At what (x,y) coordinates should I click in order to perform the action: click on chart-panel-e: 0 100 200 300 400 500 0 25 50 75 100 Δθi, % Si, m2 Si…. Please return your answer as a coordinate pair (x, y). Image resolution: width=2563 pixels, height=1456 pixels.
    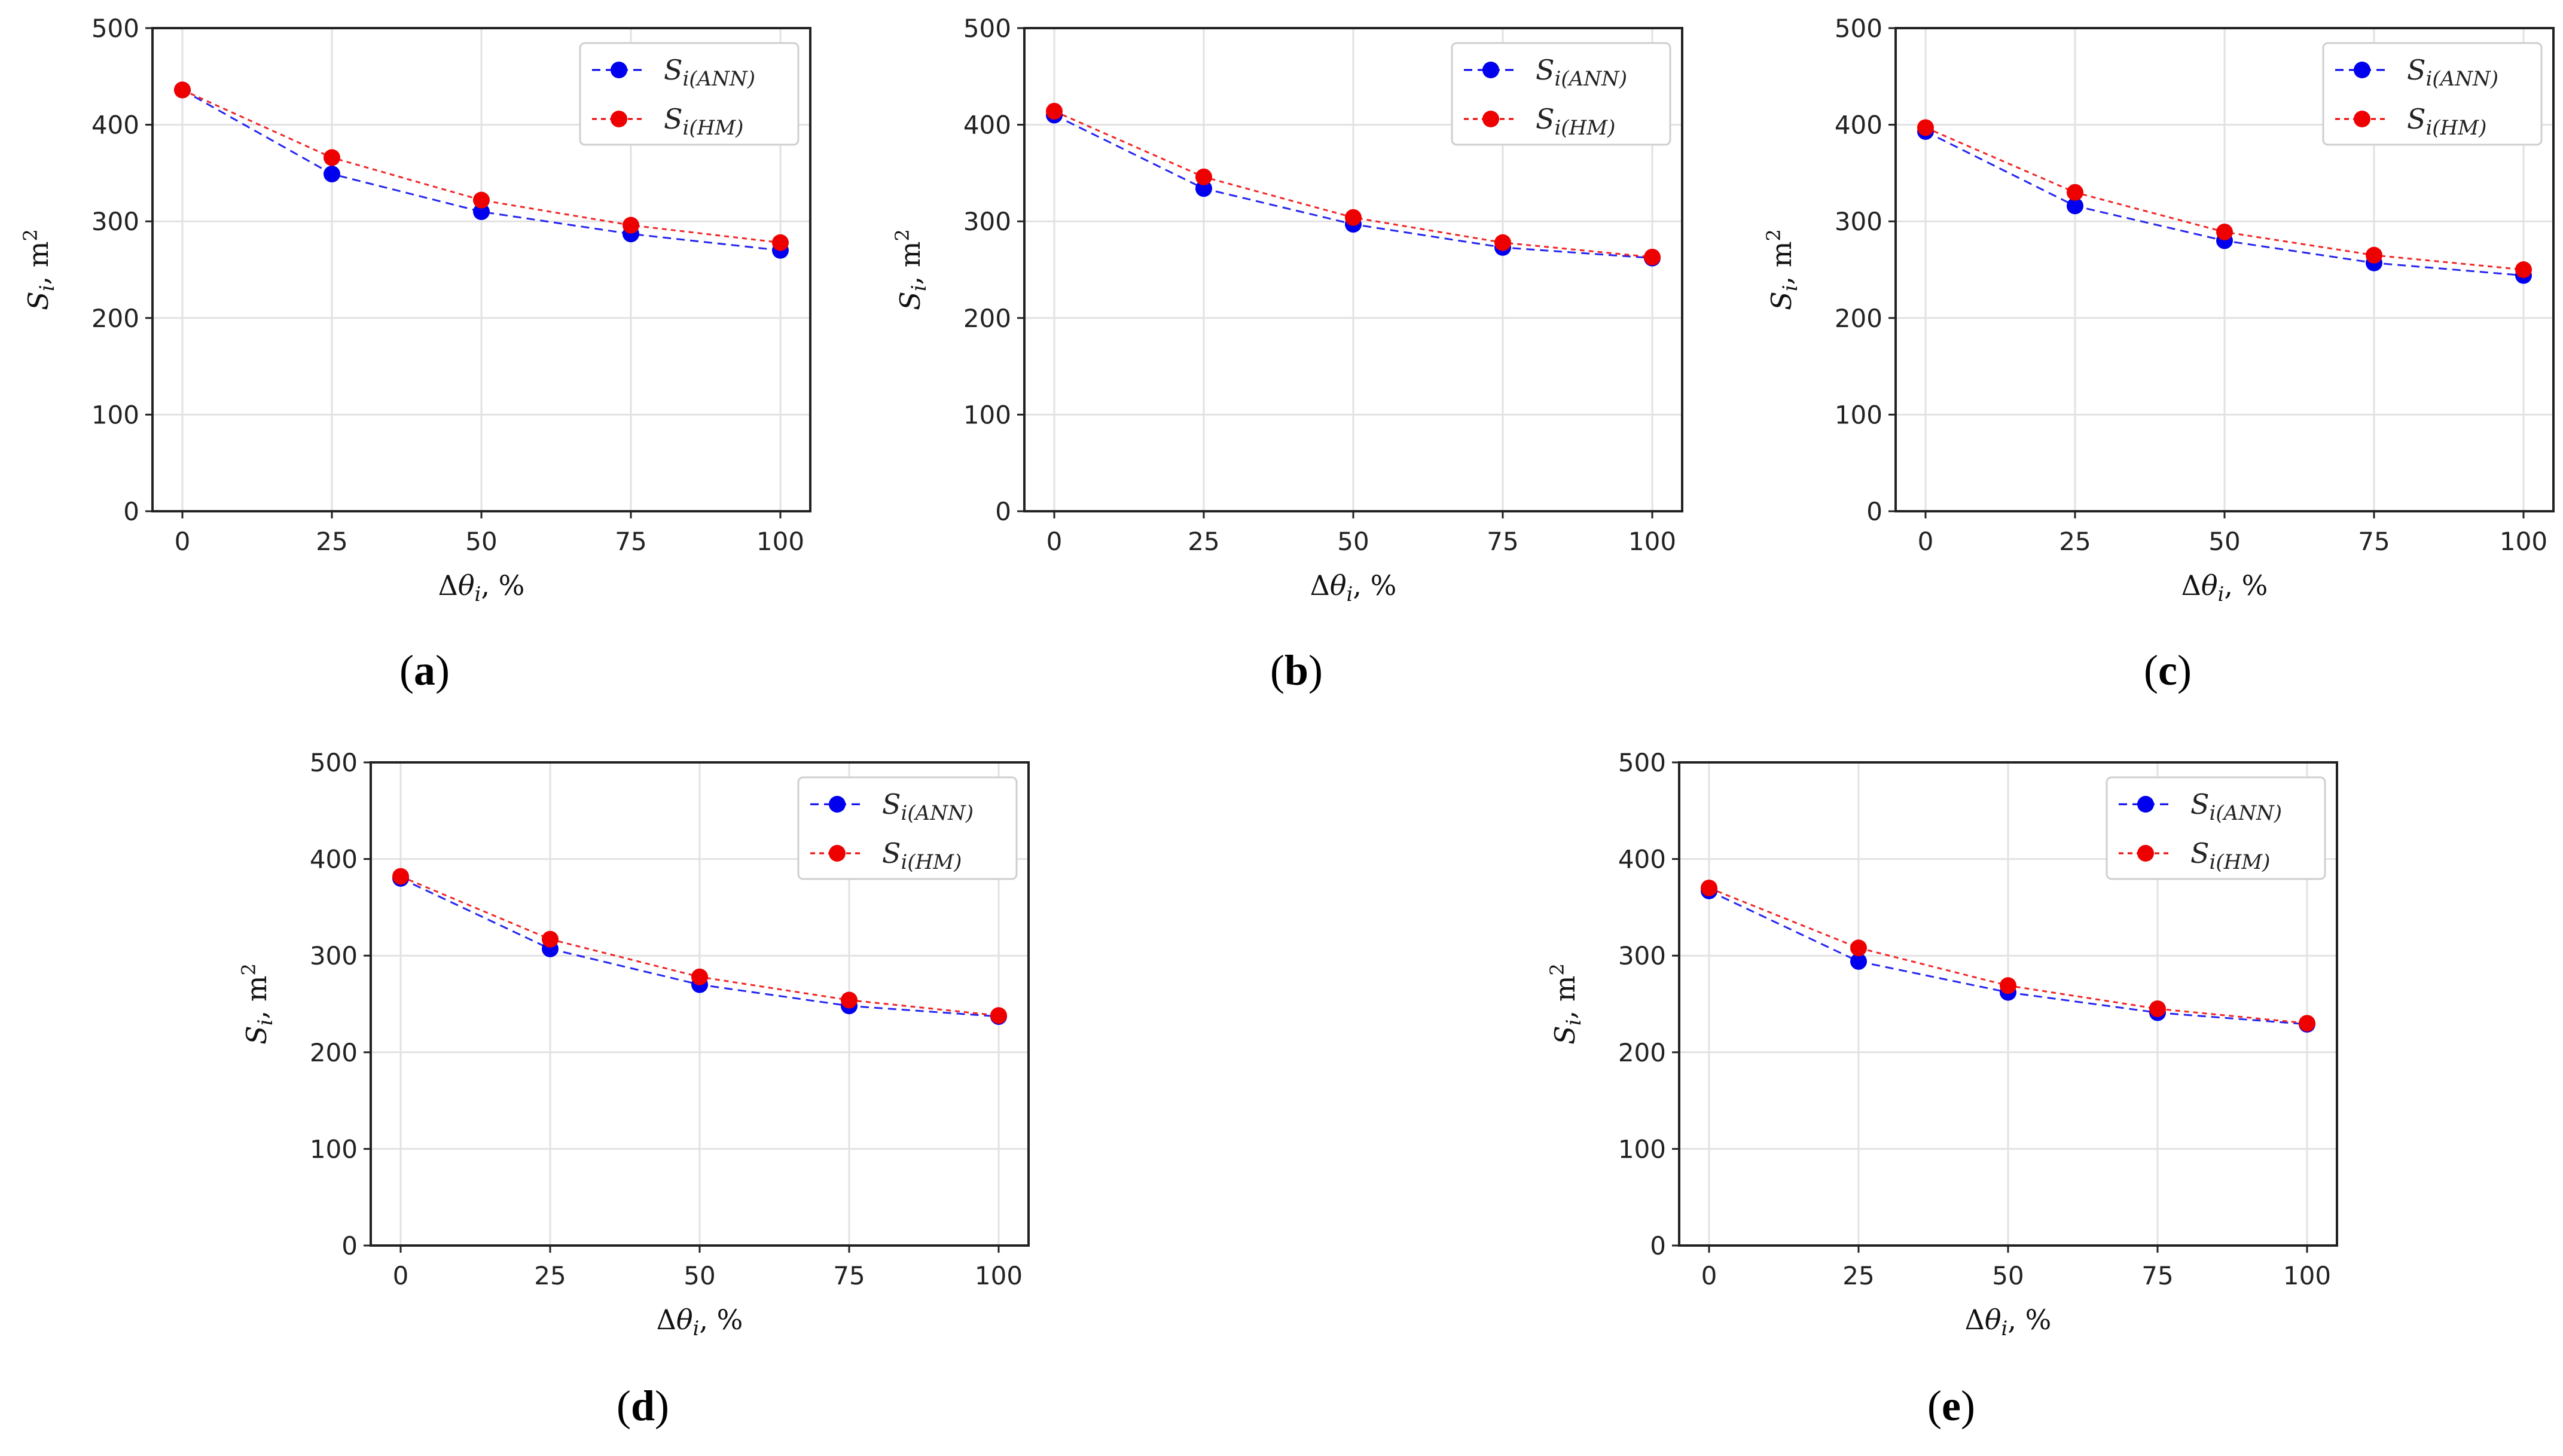
    Looking at the image, I should click on (1942, 1089).